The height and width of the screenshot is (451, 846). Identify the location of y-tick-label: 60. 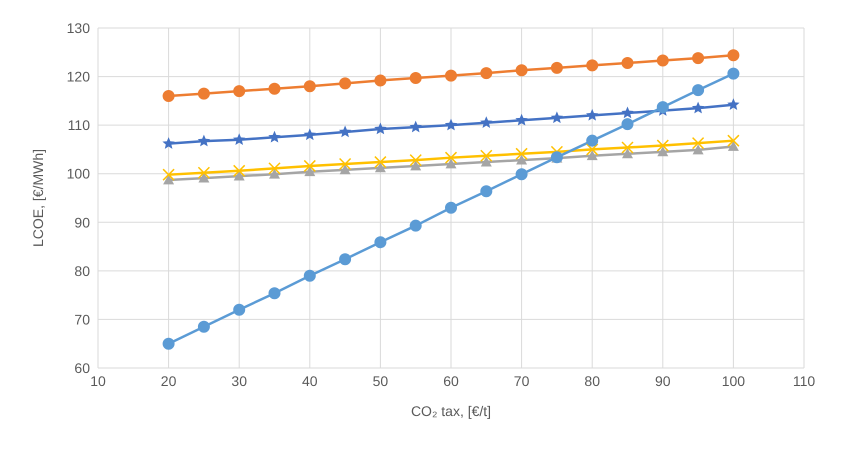
(82, 368).